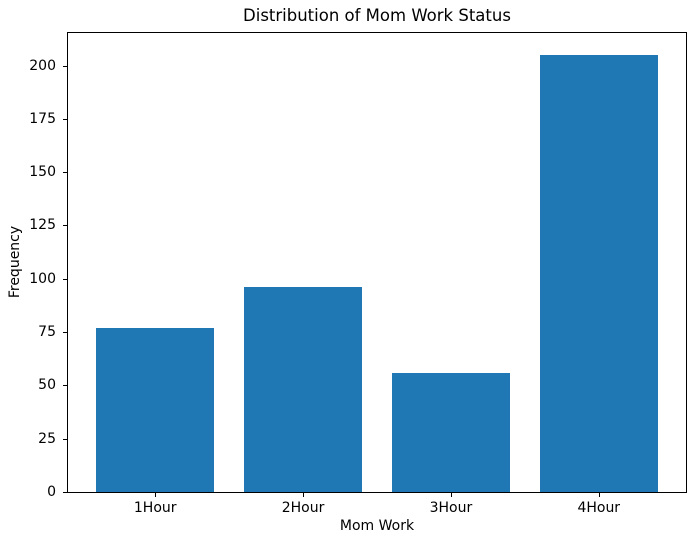 The height and width of the screenshot is (547, 695). Describe the element at coordinates (377, 526) in the screenshot. I see `x-axis-label: Mom Work` at that location.